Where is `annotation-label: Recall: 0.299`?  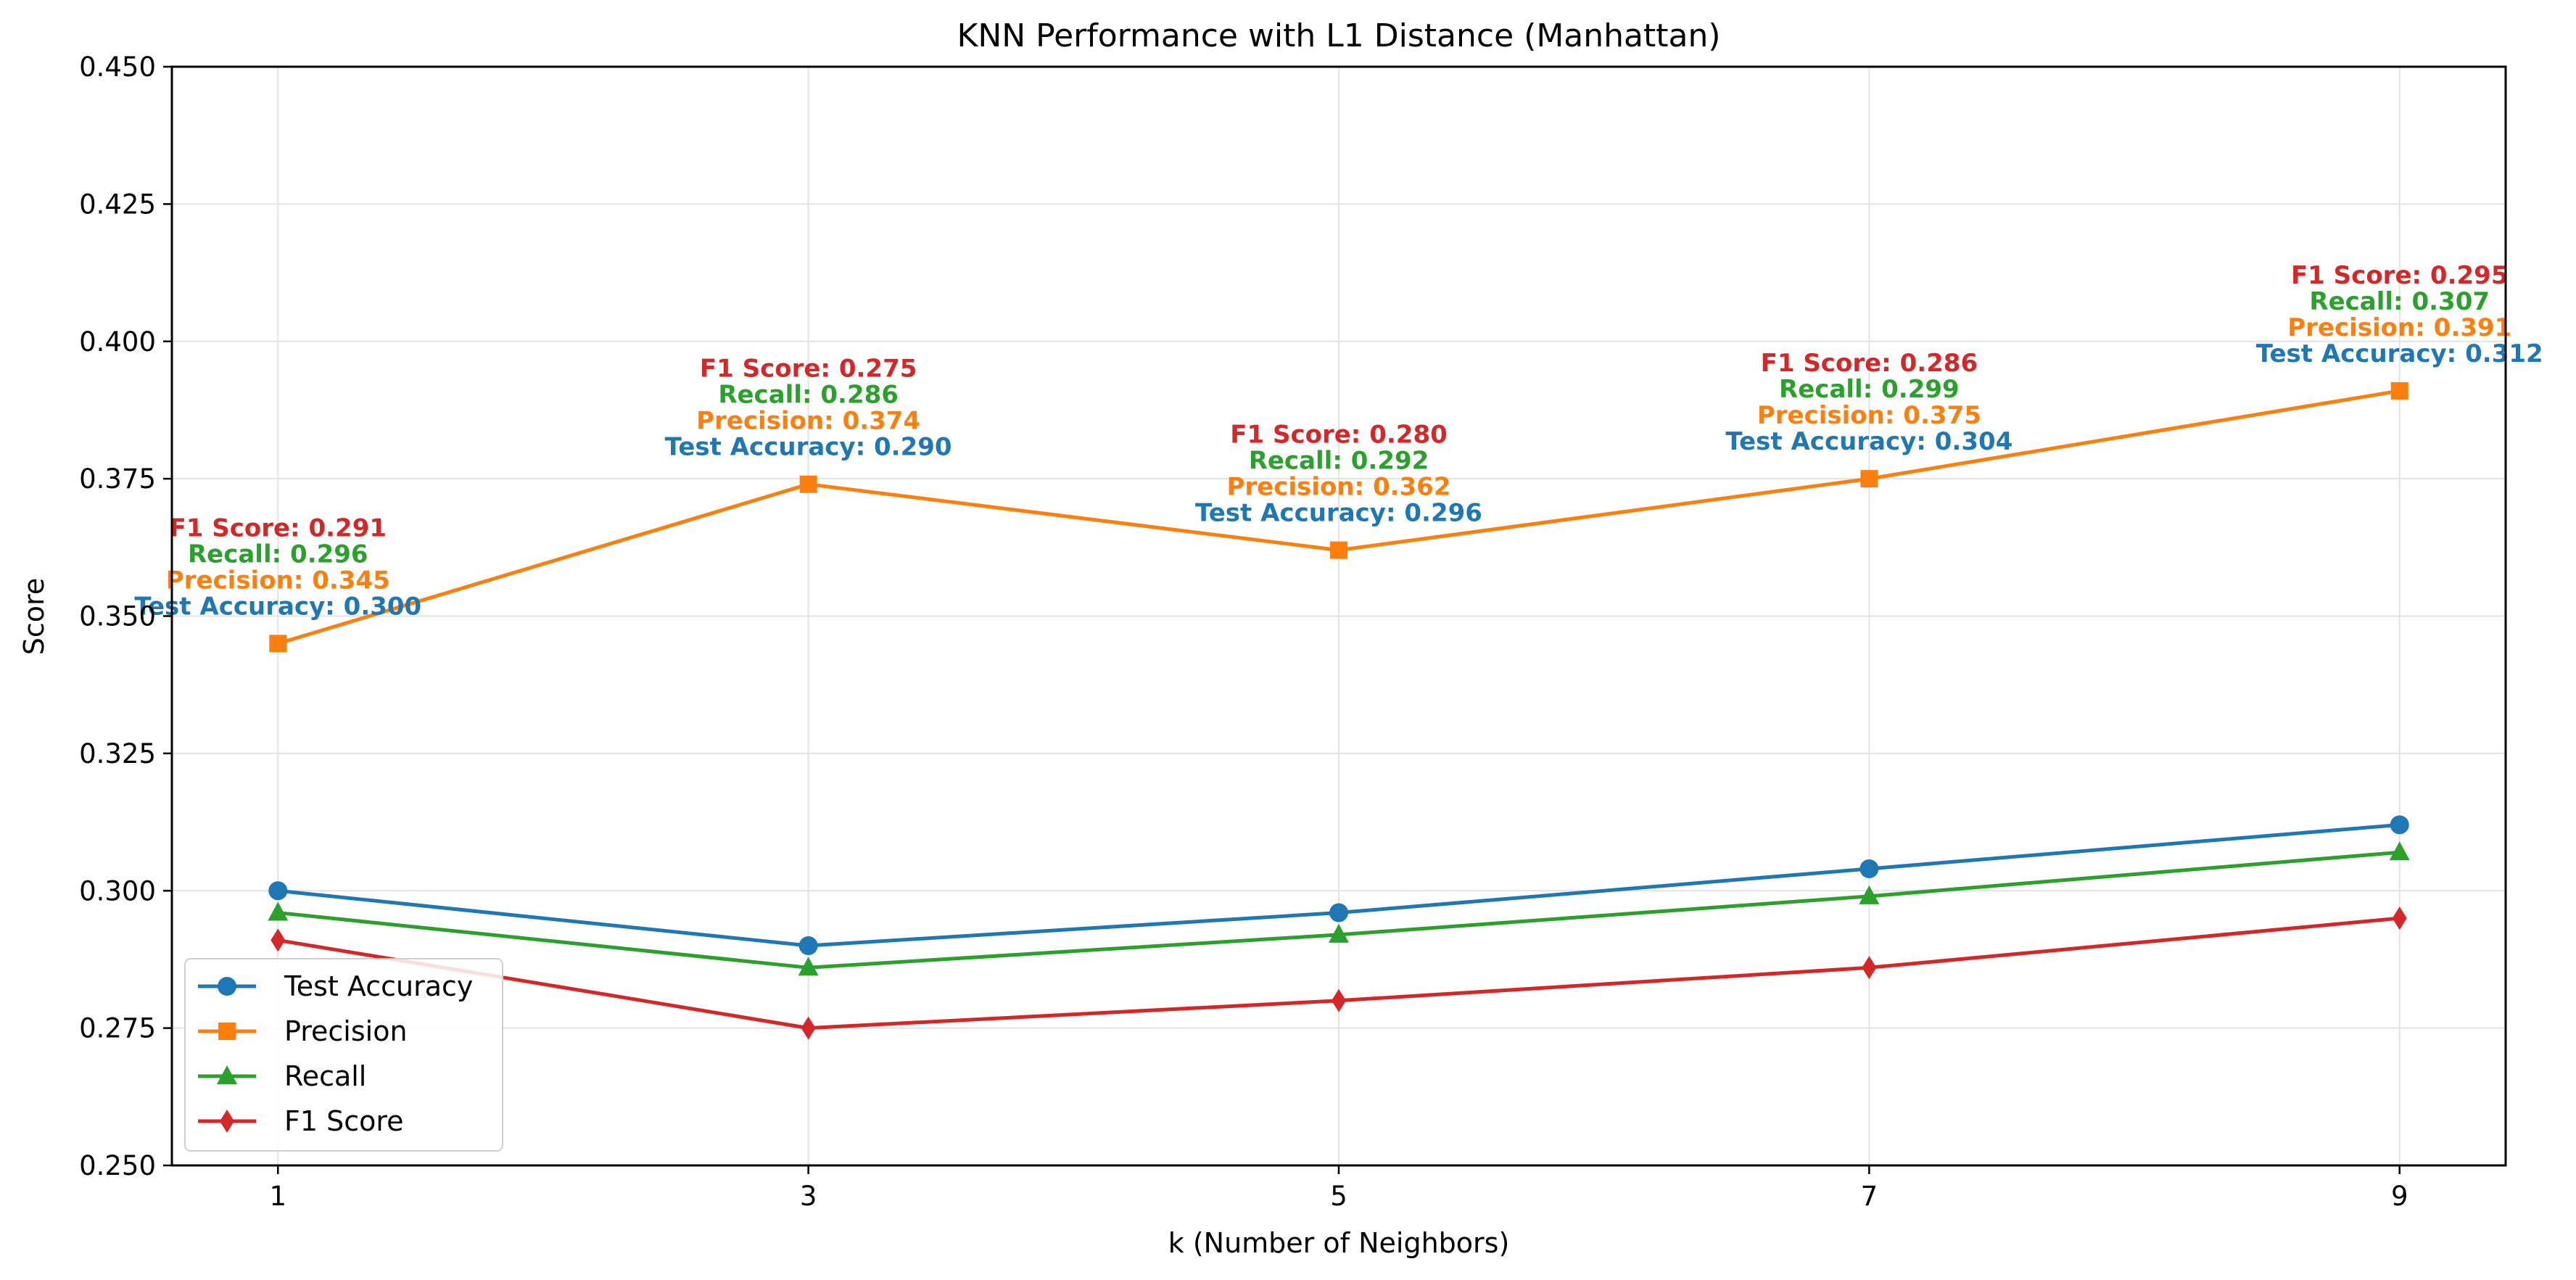
annotation-label: Recall: 0.299 is located at coordinates (1870, 389).